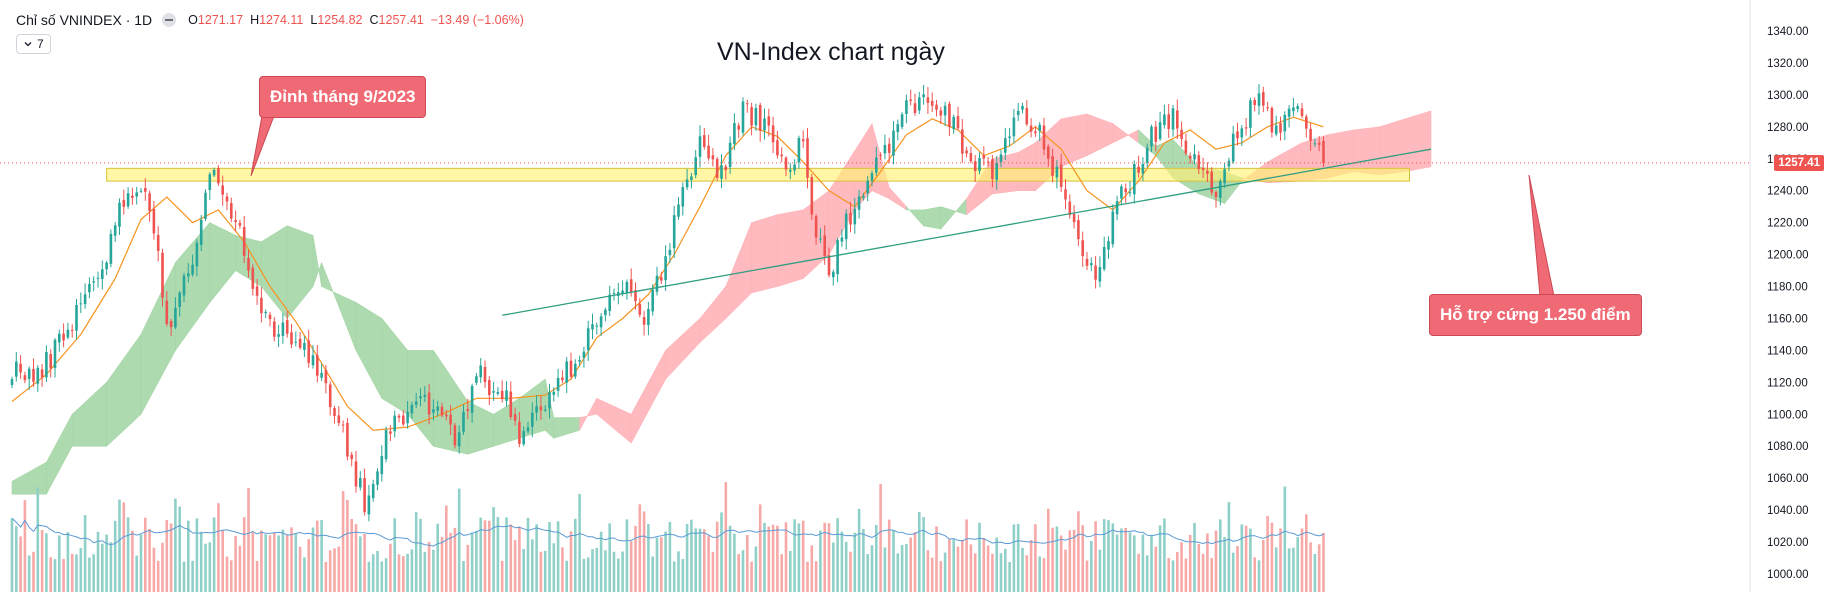 The height and width of the screenshot is (597, 1828). I want to click on symbol-title: Chỉ số VNINDEX · 1D, so click(84, 20).